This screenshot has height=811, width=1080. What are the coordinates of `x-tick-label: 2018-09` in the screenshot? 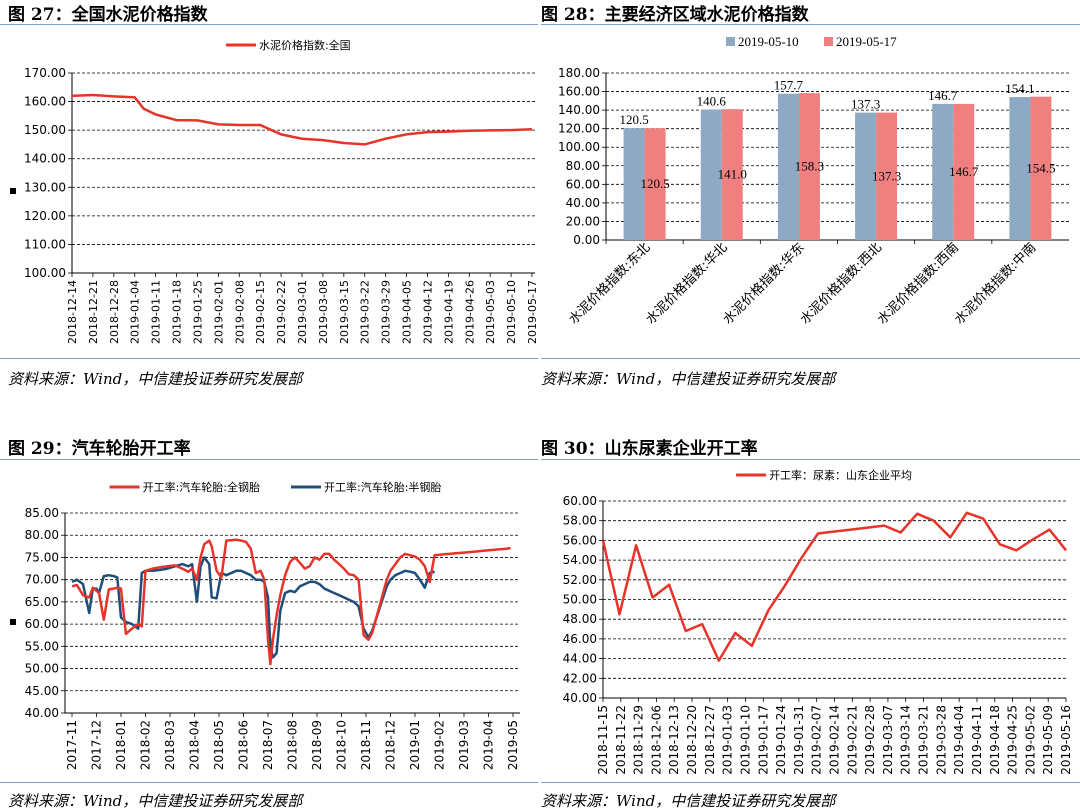 It's located at (317, 745).